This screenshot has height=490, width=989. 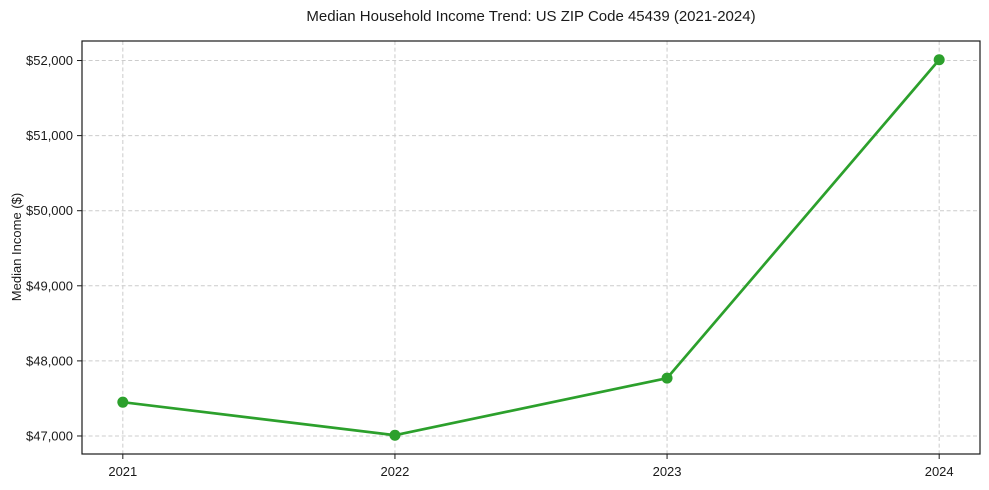 What do you see at coordinates (394, 471) in the screenshot?
I see `x-tick-label: 2022` at bounding box center [394, 471].